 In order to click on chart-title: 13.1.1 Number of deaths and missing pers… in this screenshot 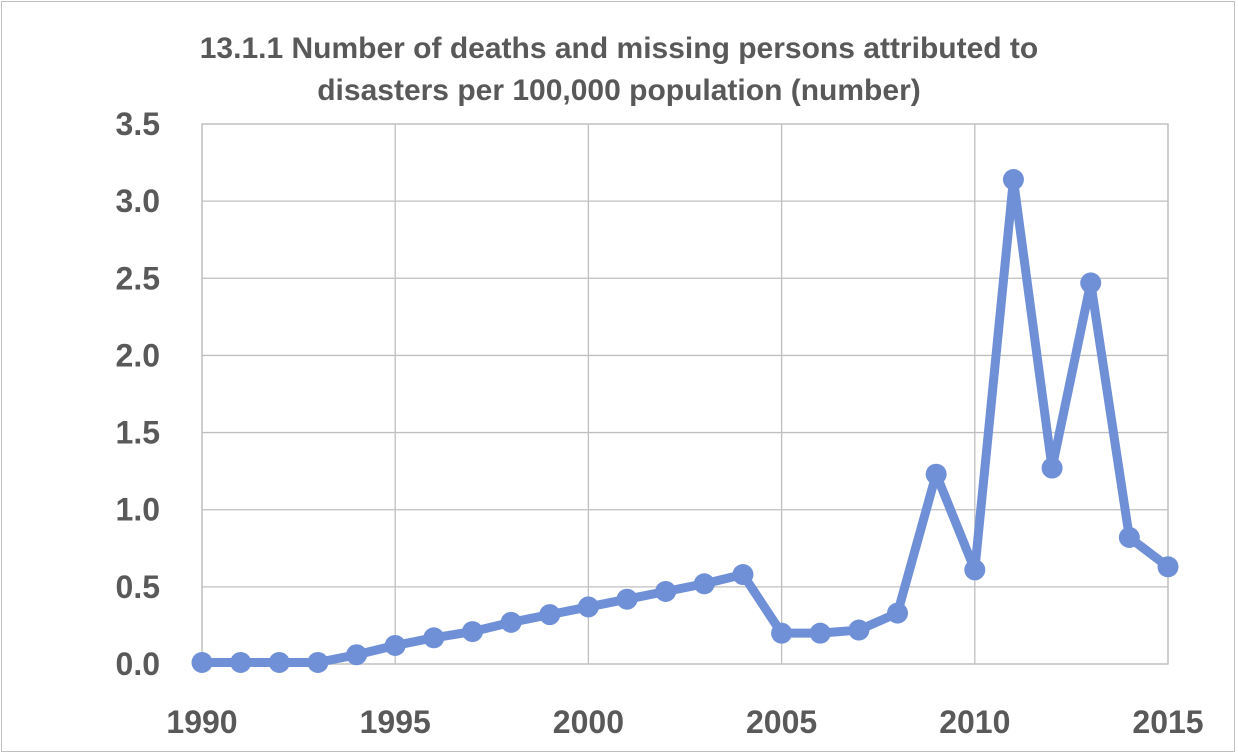, I will do `click(619, 70)`.